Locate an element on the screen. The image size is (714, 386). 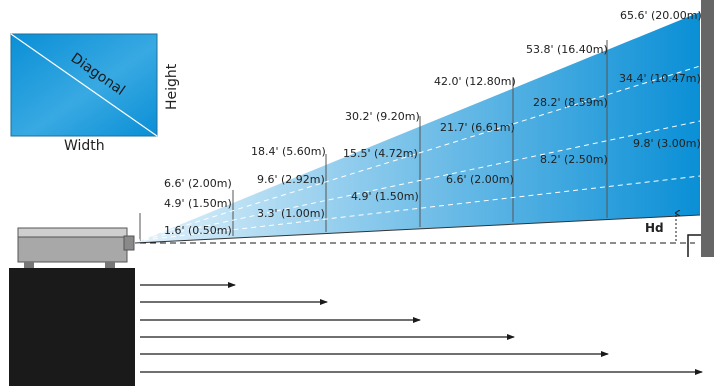
diagonal-label: 6.6' (2.00m) is located at coordinates (198, 183).